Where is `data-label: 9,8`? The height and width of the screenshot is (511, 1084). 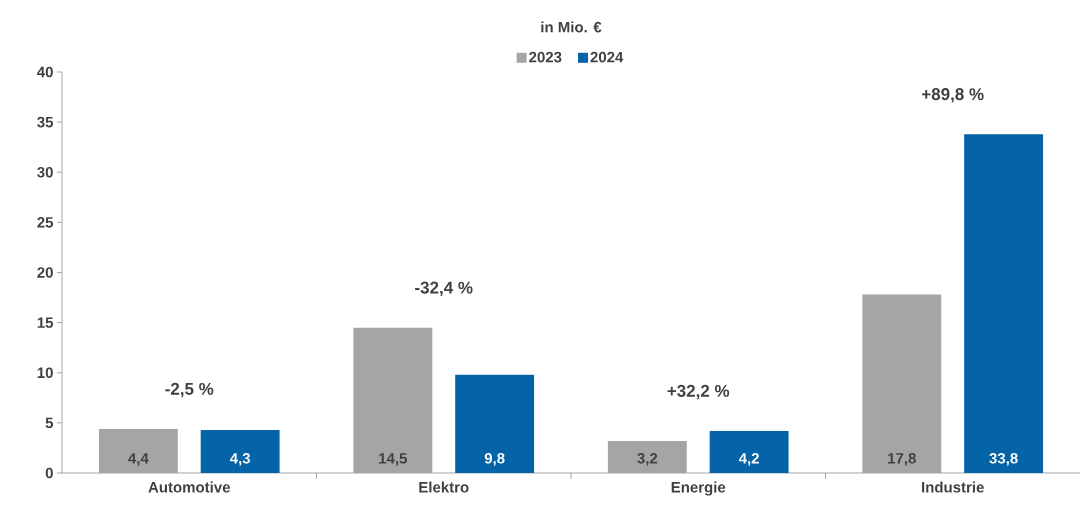
data-label: 9,8 is located at coordinates (494, 459).